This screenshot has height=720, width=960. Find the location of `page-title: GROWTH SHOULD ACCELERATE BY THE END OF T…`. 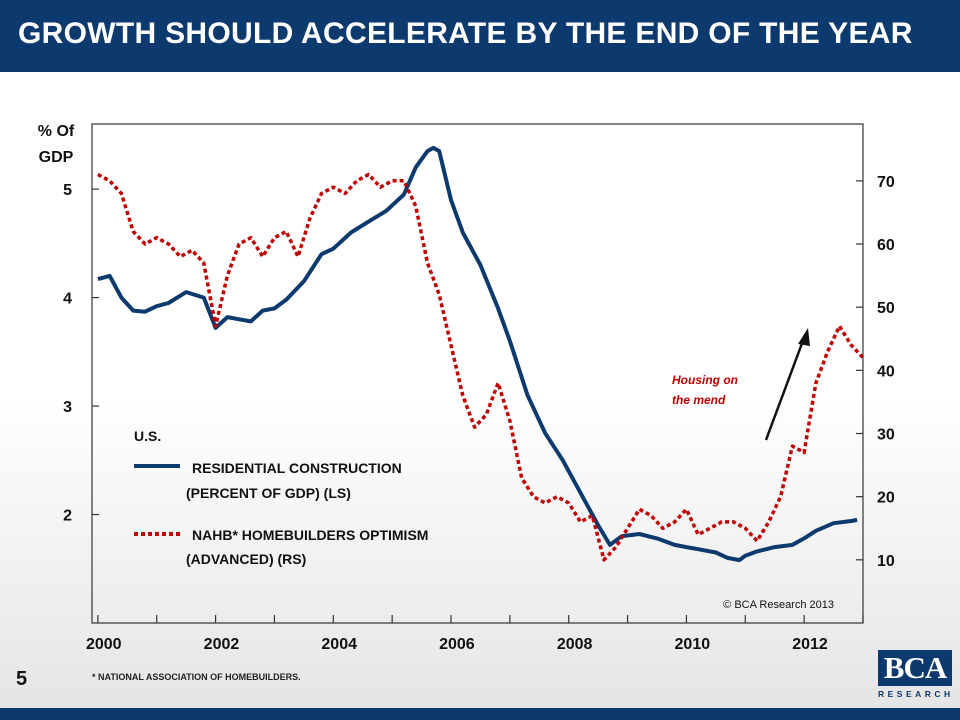

page-title: GROWTH SHOULD ACCELERATE BY THE END OF T… is located at coordinates (465, 33).